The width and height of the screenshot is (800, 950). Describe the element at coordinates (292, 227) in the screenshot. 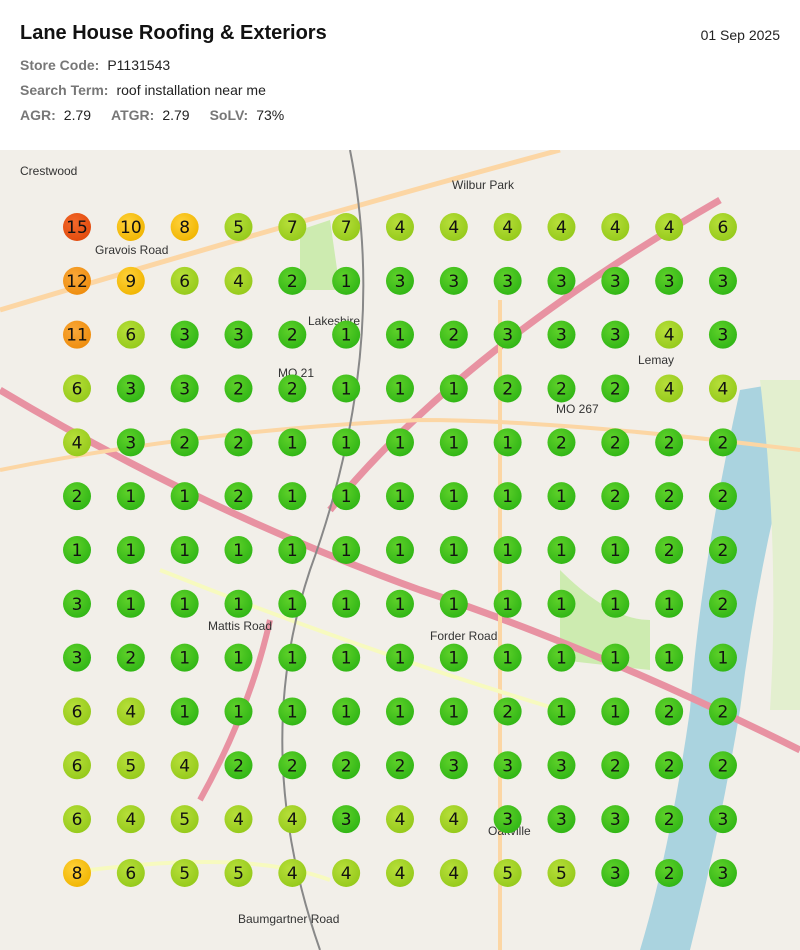

I see `rank-cell: 7` at that location.